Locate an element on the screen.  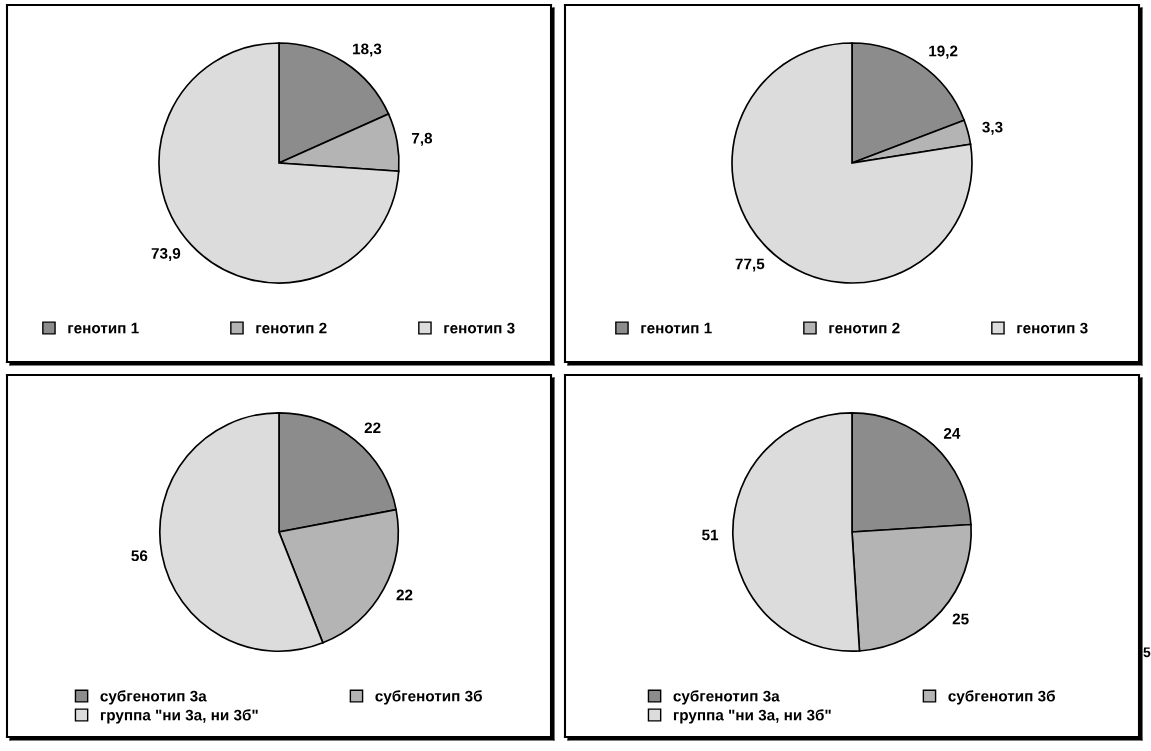
data-label: 18,3 is located at coordinates (367, 50).